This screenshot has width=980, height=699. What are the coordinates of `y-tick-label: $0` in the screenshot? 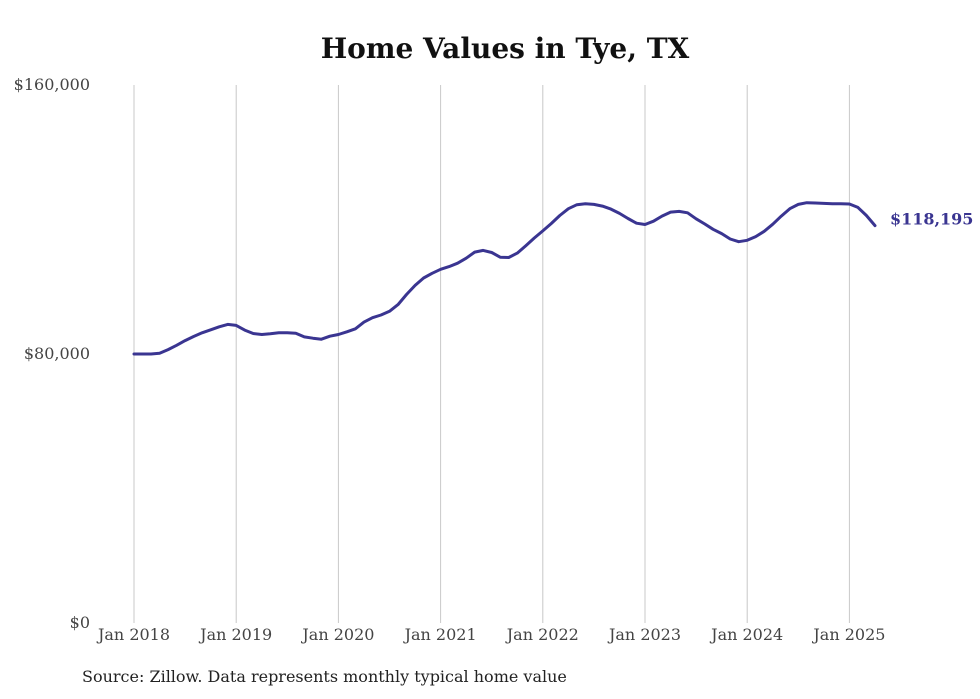 It's located at (80, 622).